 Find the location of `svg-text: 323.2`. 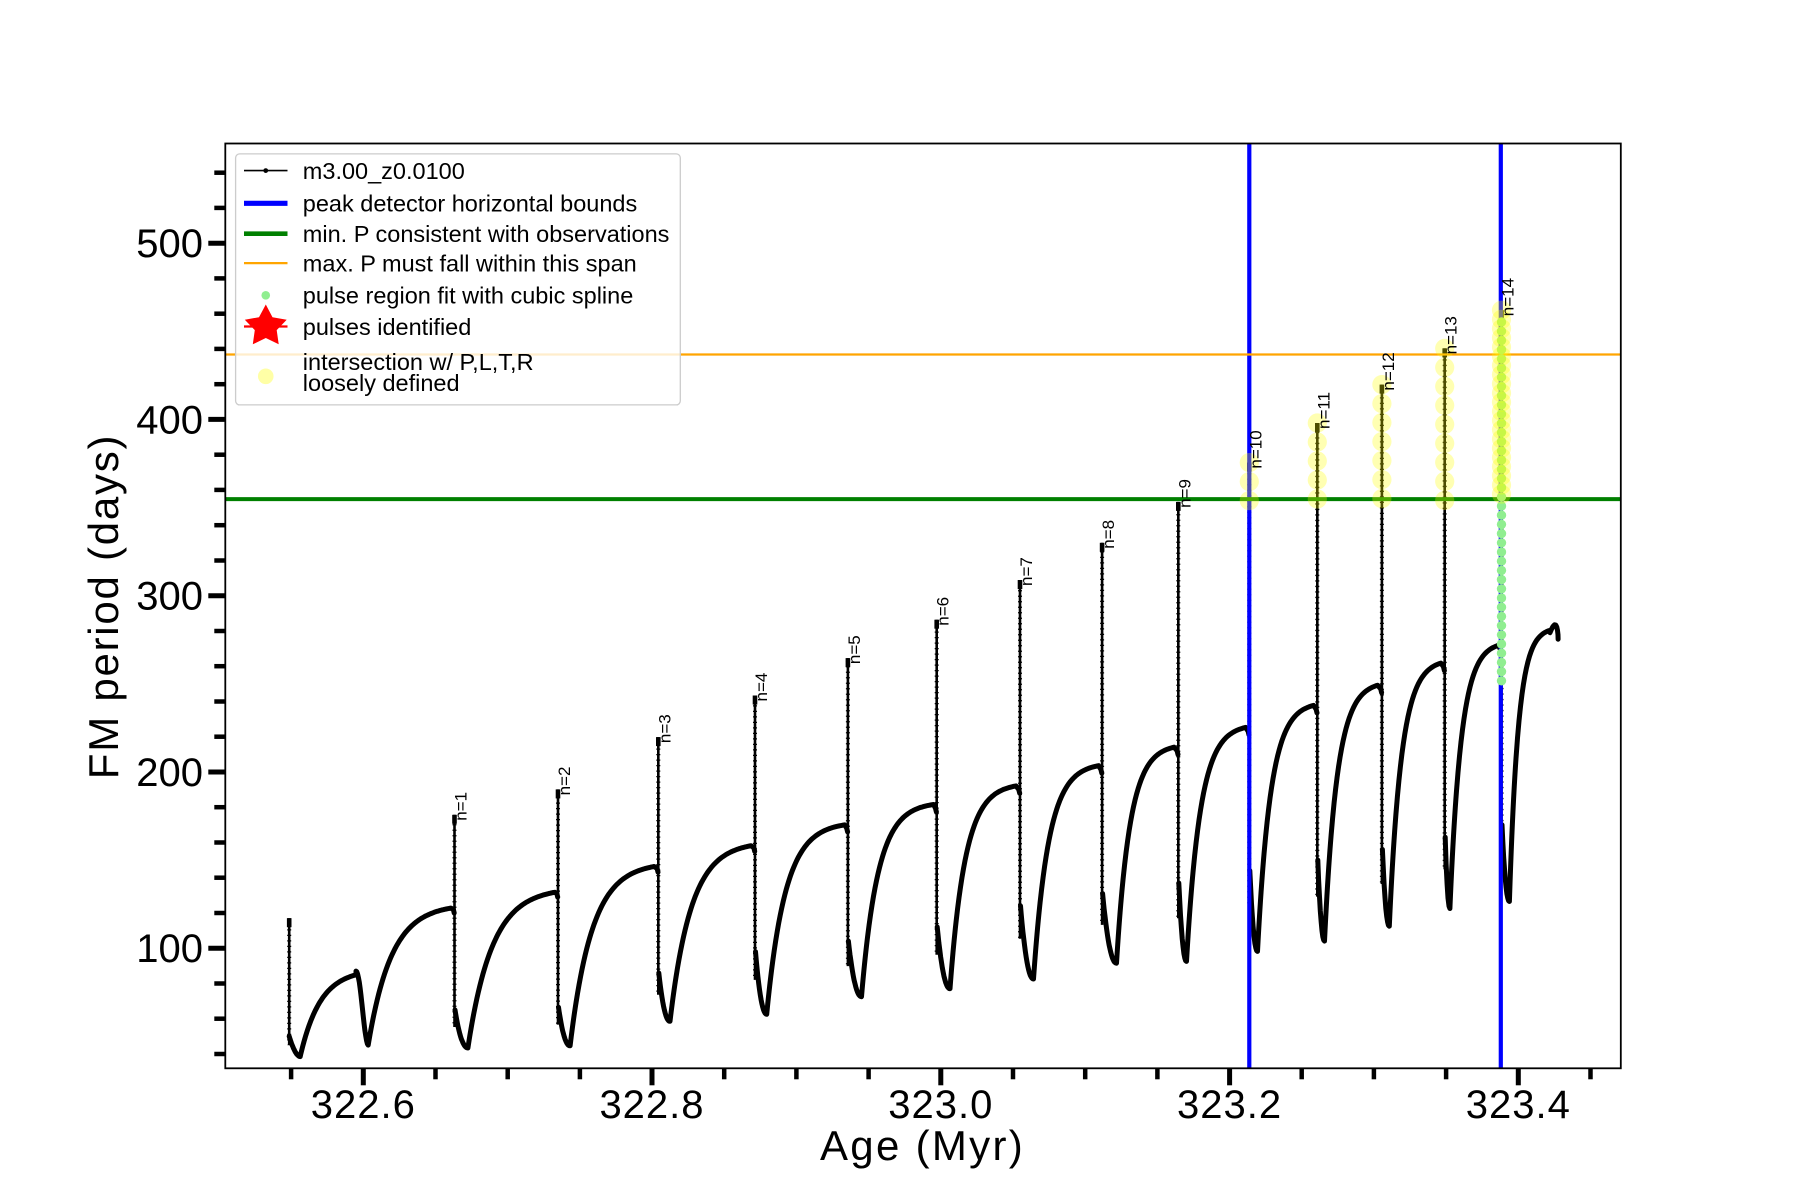

svg-text: 323.2 is located at coordinates (1229, 1105).